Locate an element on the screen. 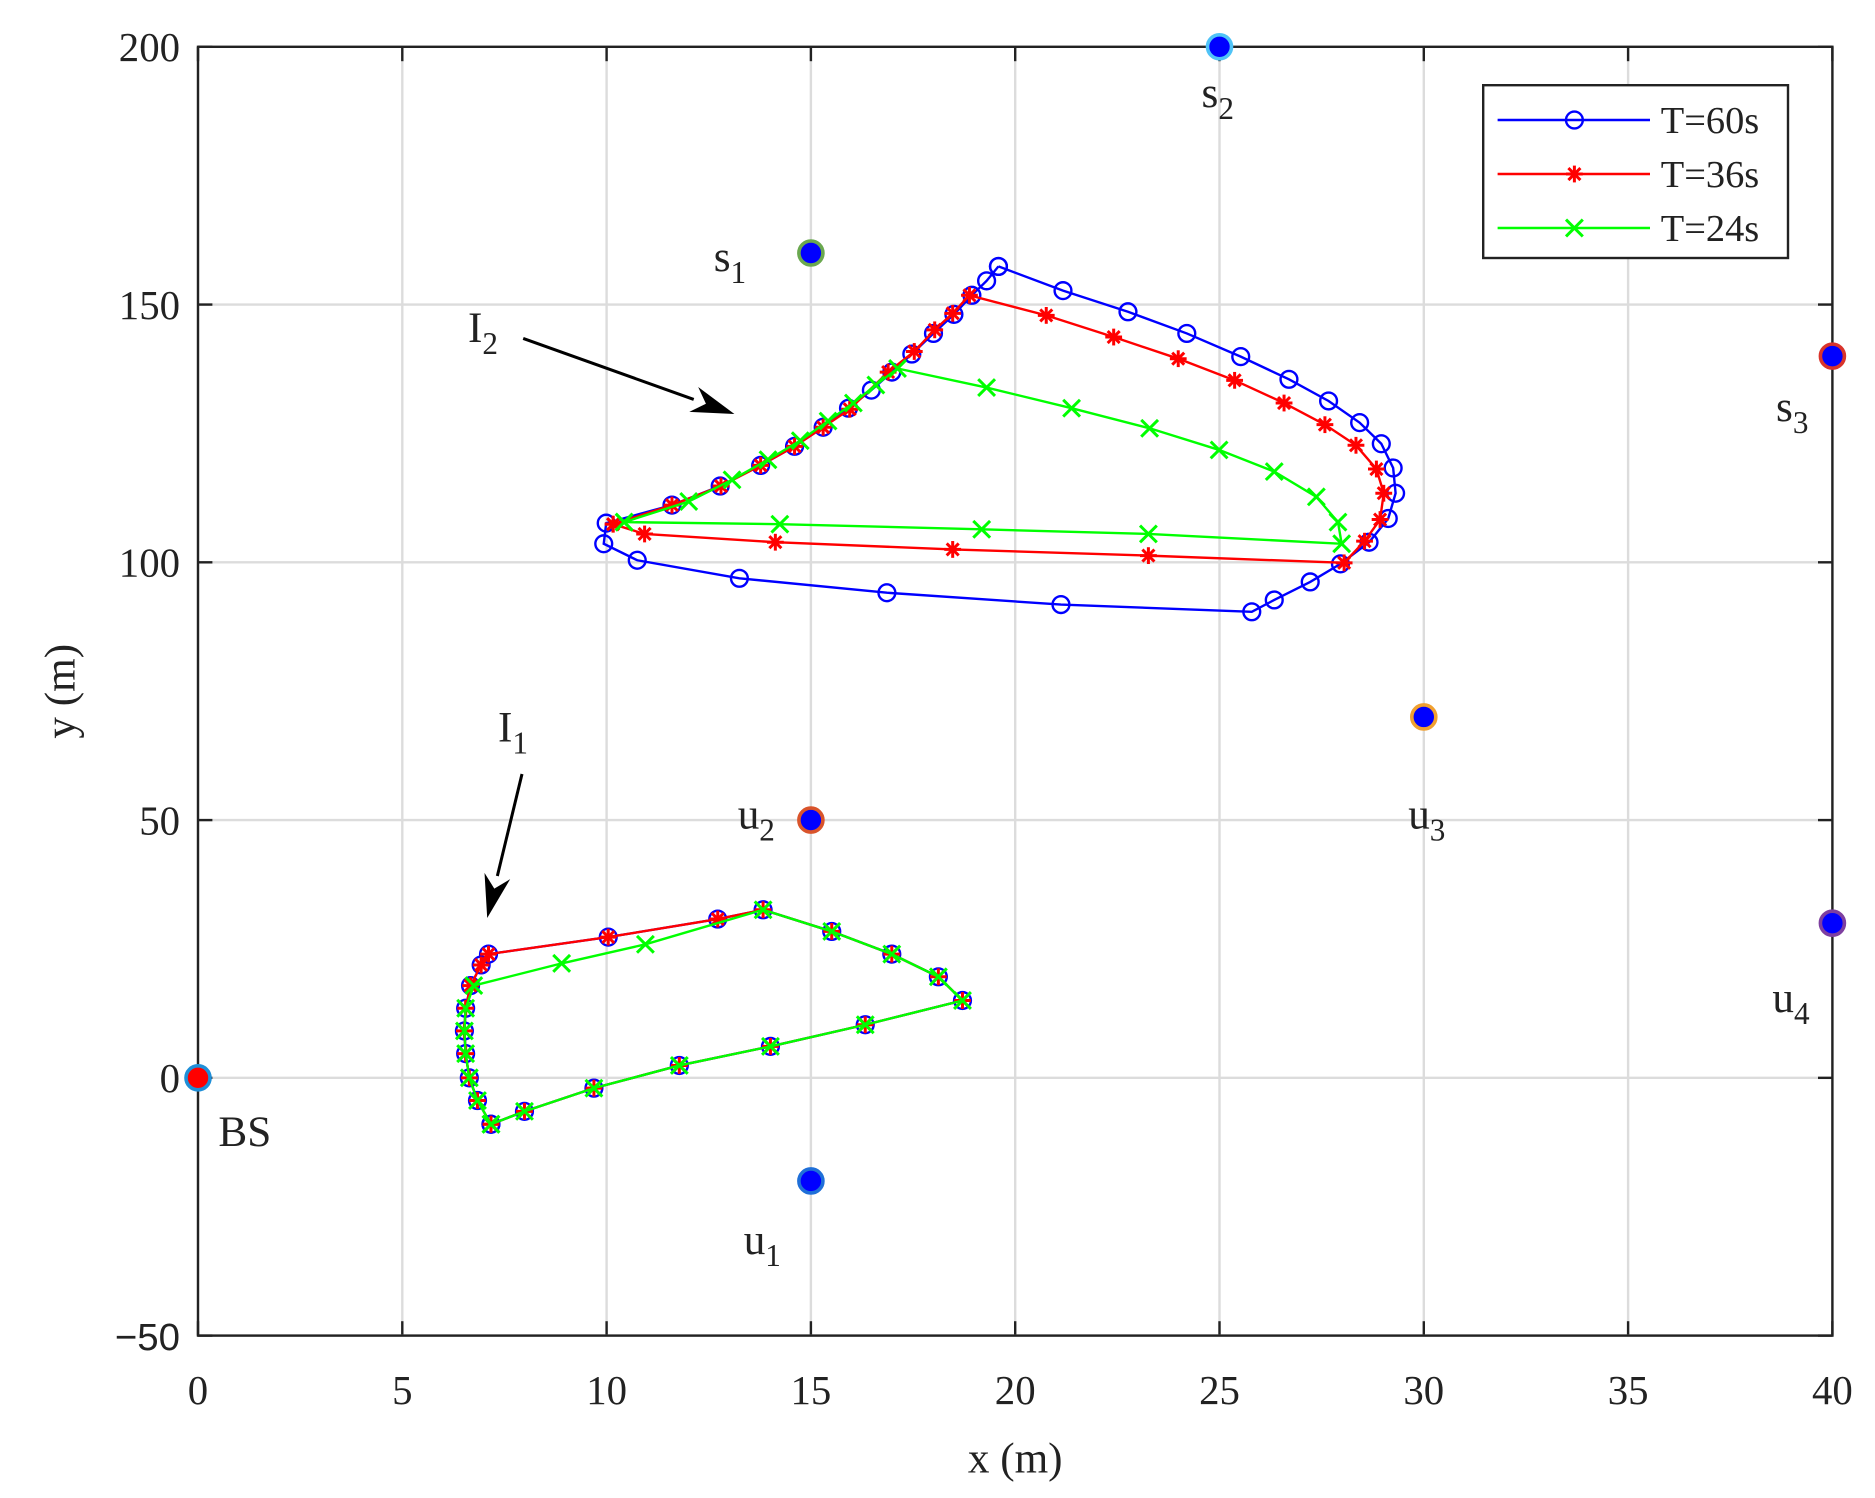 This screenshot has width=1875, height=1498. y-axis-label: y (m) is located at coordinates (60, 691).